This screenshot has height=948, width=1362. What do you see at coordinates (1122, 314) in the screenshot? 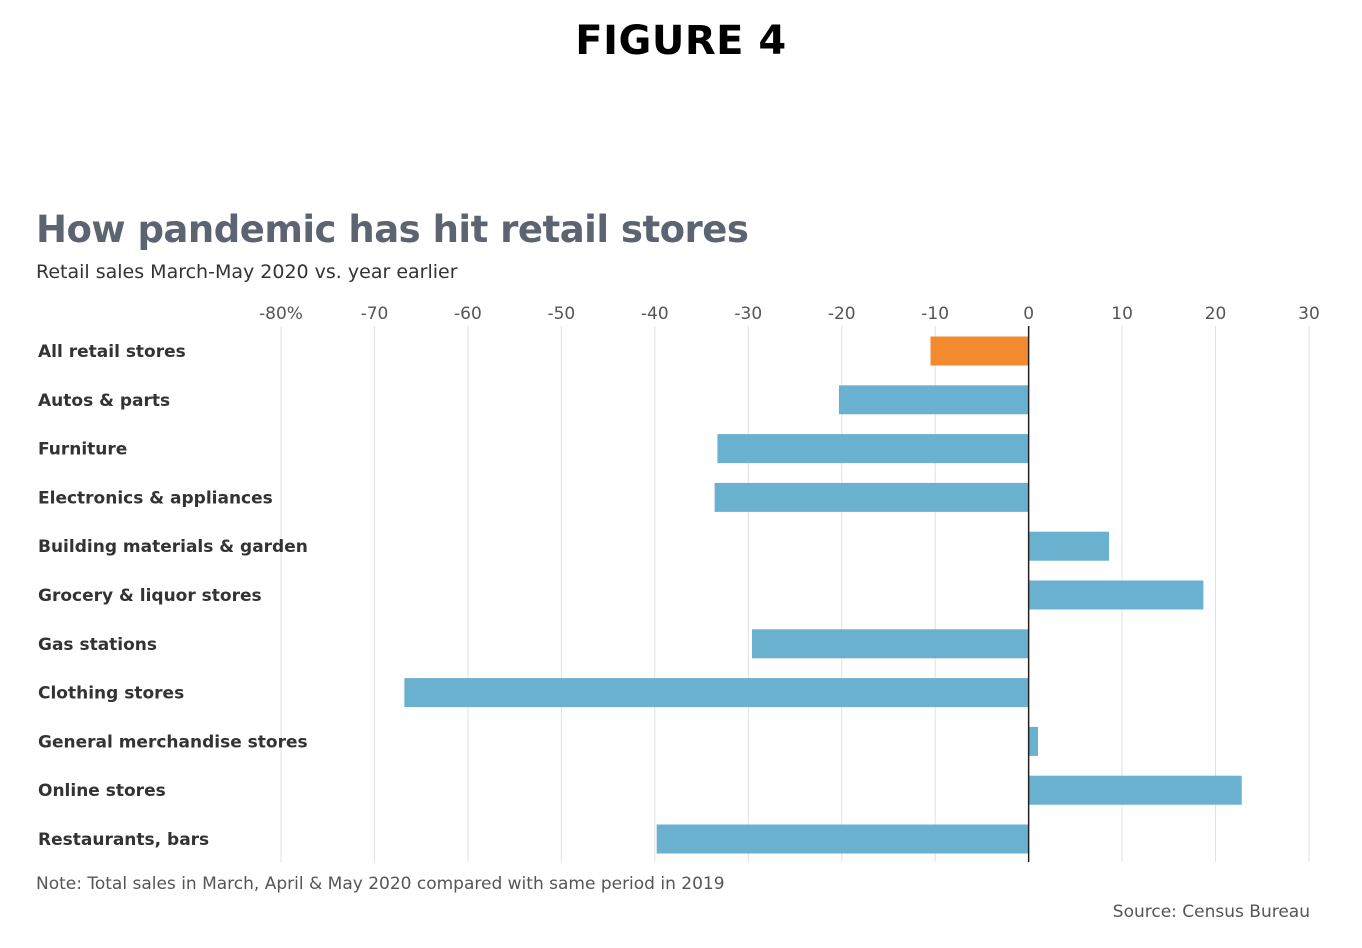
I see `x-tick-label: 10` at bounding box center [1122, 314].